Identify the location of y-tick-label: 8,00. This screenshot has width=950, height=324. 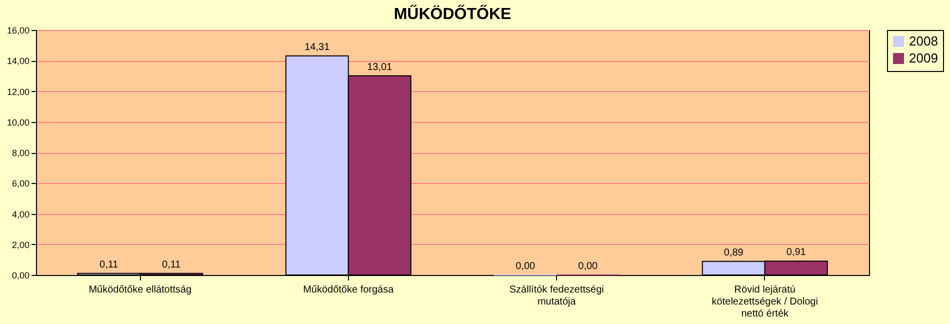
(21, 153).